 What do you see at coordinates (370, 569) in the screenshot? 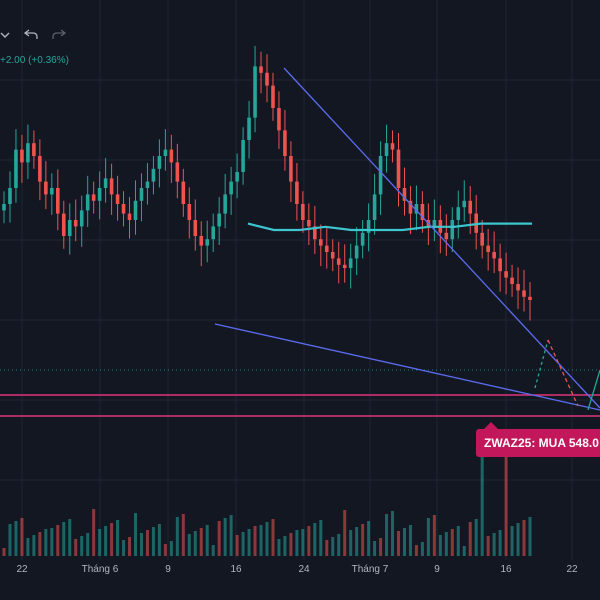
I see `x-tick-label: Tháng 7` at bounding box center [370, 569].